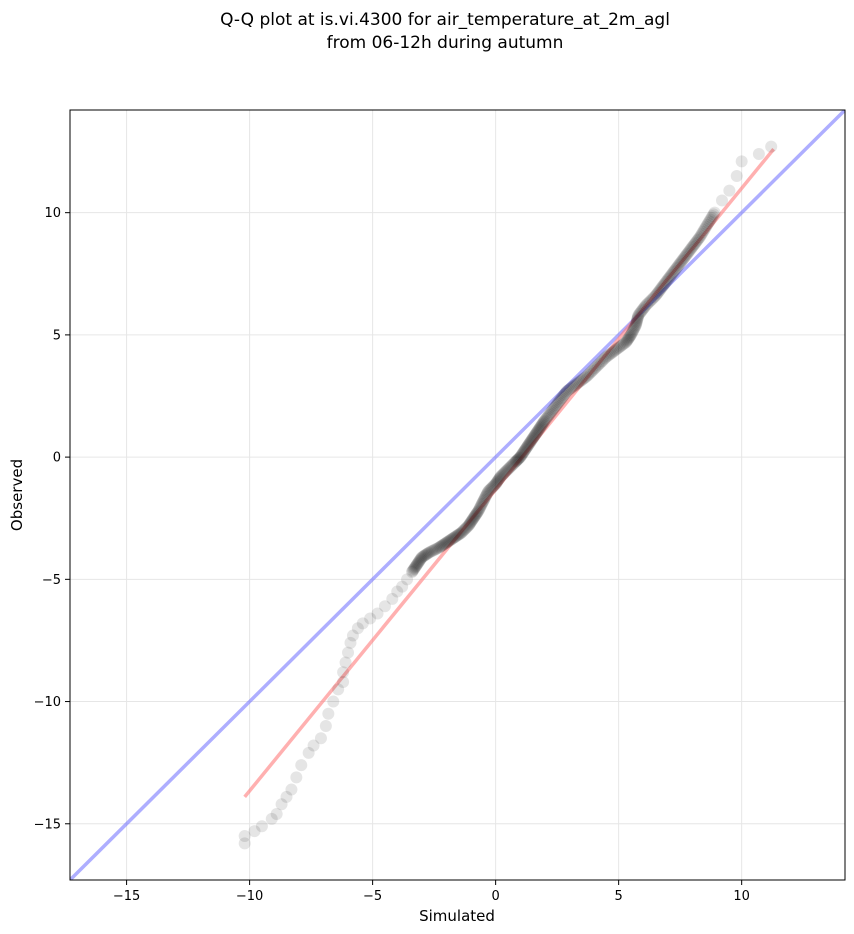 The height and width of the screenshot is (934, 854). I want to click on y-axis-label: Observed, so click(17, 495).